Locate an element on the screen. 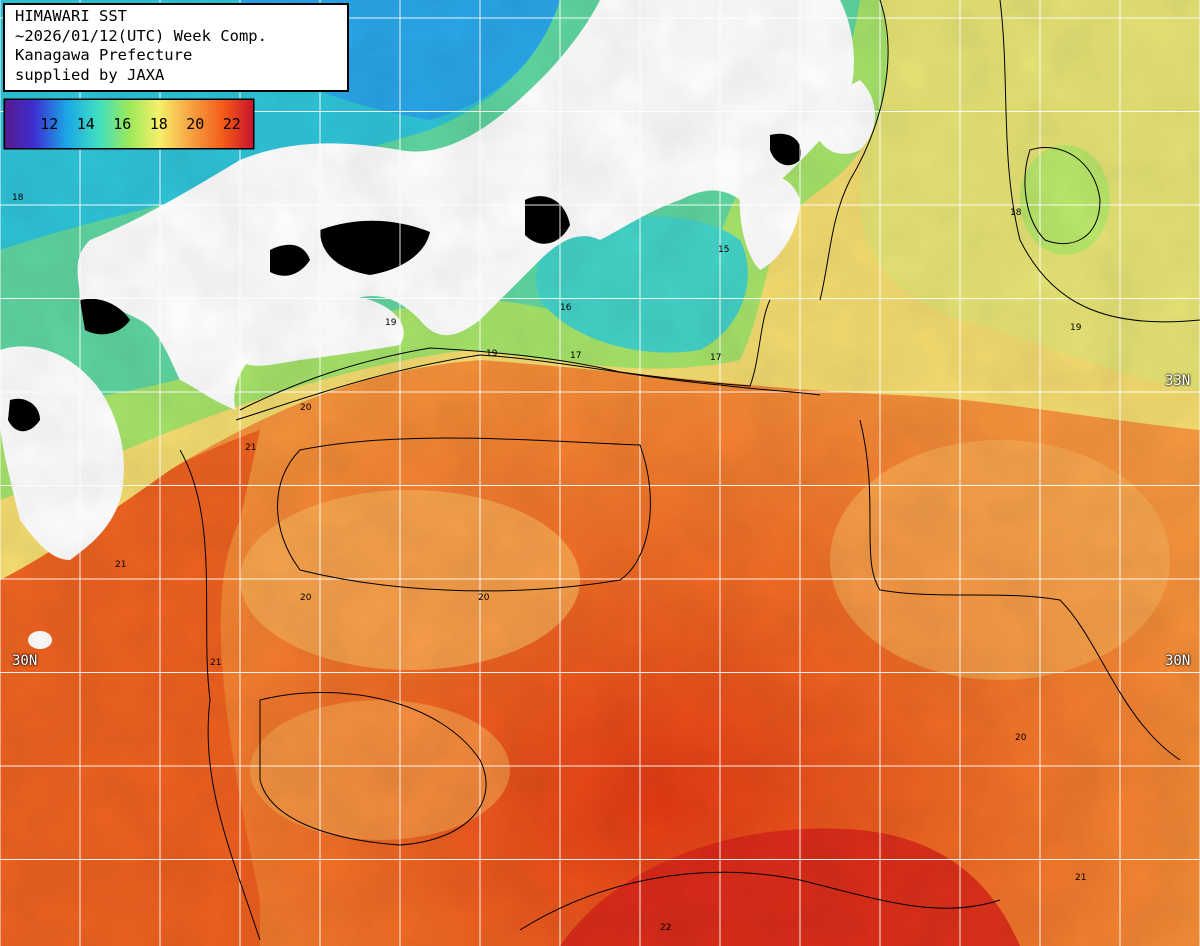 The image size is (1200, 946). contour-label: 15 is located at coordinates (723, 250).